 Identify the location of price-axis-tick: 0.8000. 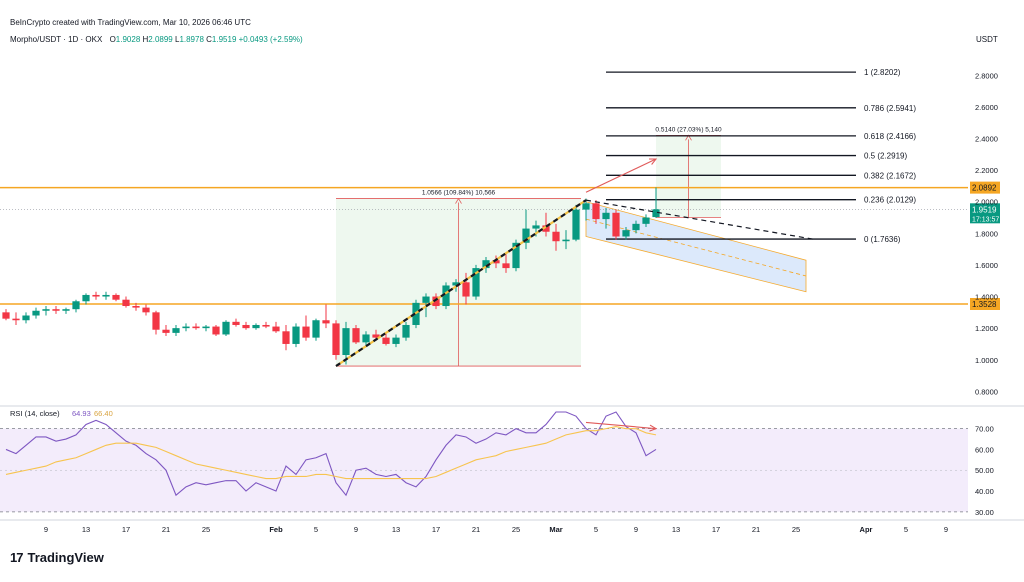
(986, 391).